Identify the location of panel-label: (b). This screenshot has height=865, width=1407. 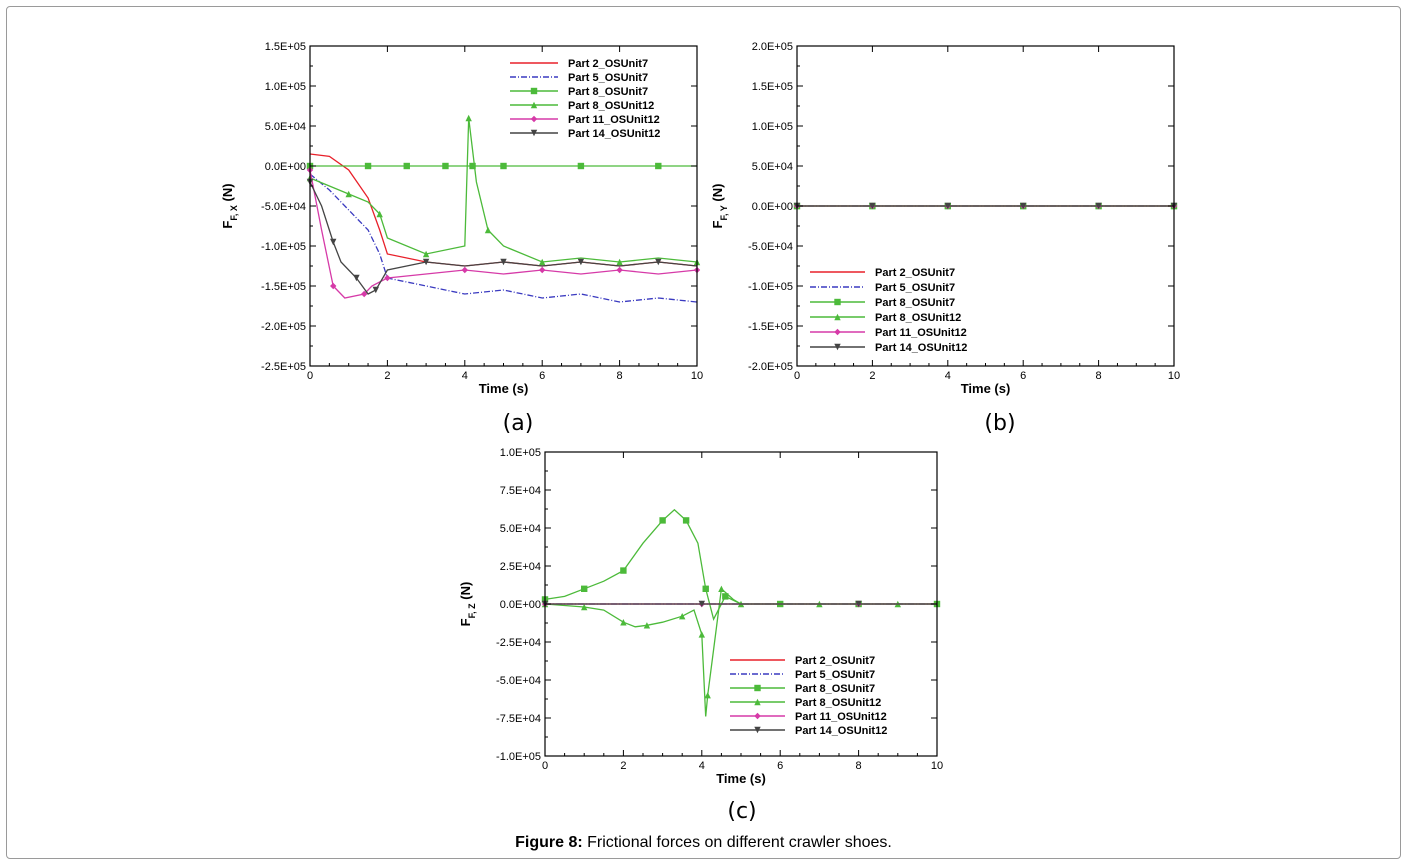
(999, 423).